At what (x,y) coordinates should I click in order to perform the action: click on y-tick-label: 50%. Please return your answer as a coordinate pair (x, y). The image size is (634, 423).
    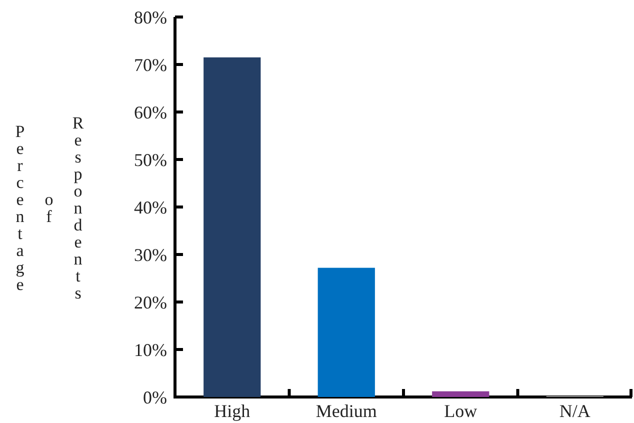
    Looking at the image, I should click on (150, 160).